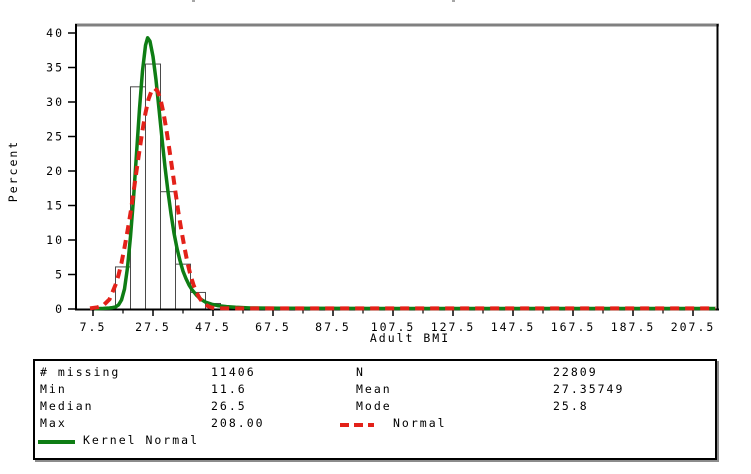  I want to click on y-tick-label: 35, so click(55, 68).